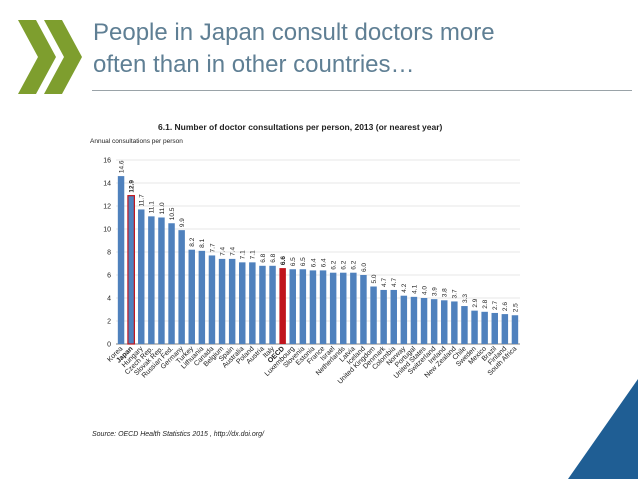 Image resolution: width=638 pixels, height=479 pixels. What do you see at coordinates (303, 306) in the screenshot?
I see `bar-slovenia` at bounding box center [303, 306].